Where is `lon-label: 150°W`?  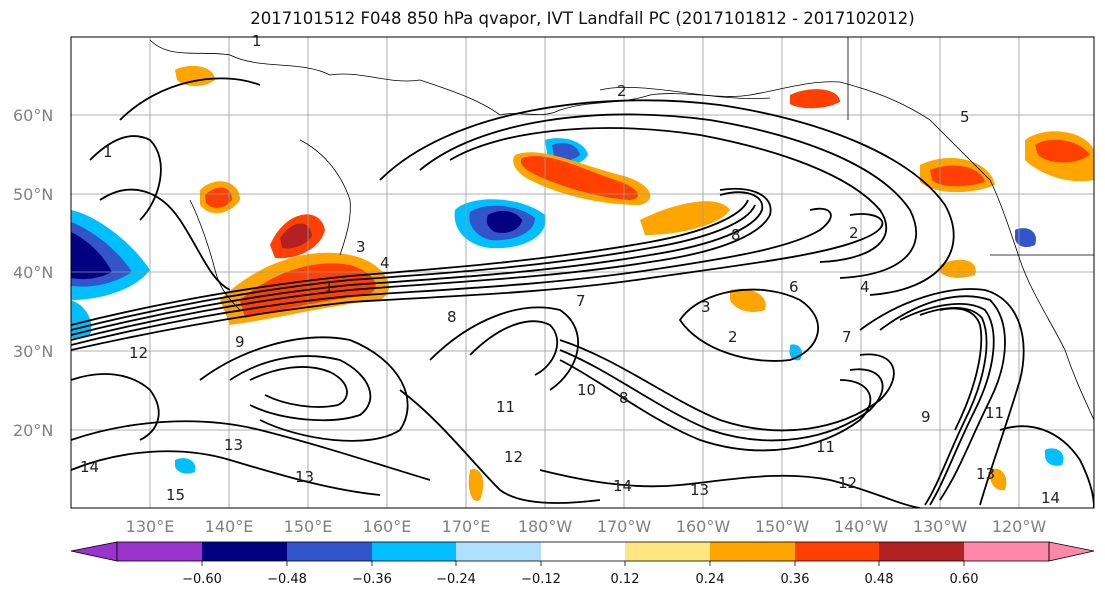 lon-label: 150°W is located at coordinates (782, 526).